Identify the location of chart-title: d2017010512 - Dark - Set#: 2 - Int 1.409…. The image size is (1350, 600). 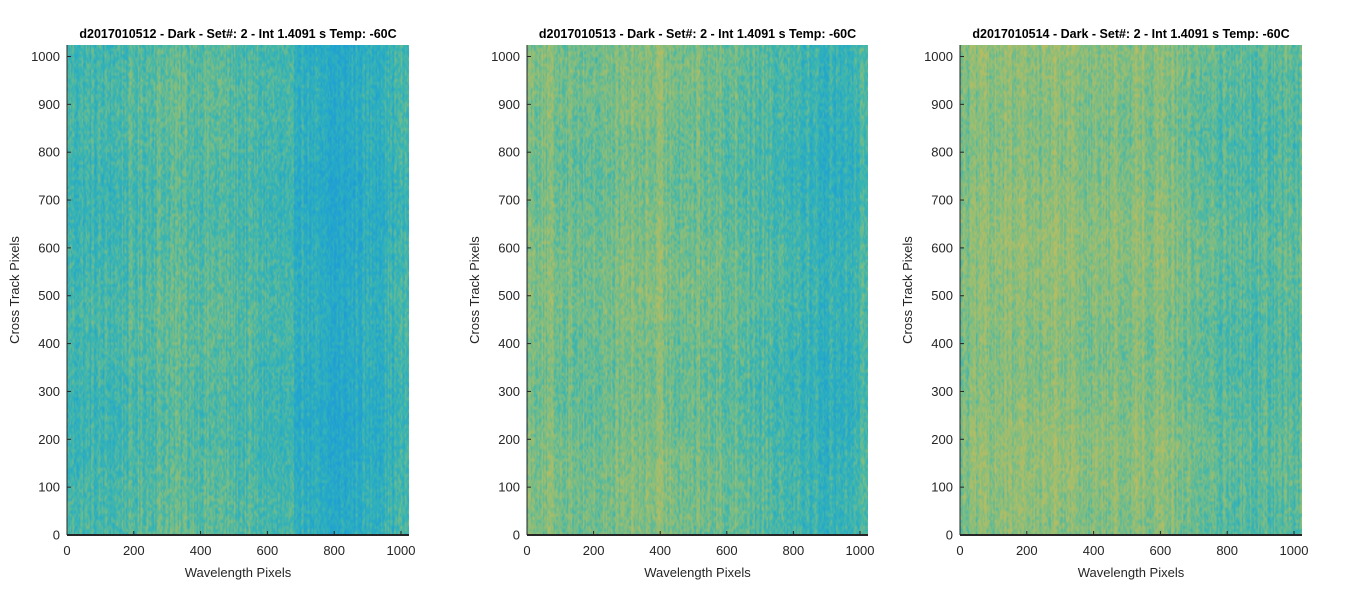
(237, 34).